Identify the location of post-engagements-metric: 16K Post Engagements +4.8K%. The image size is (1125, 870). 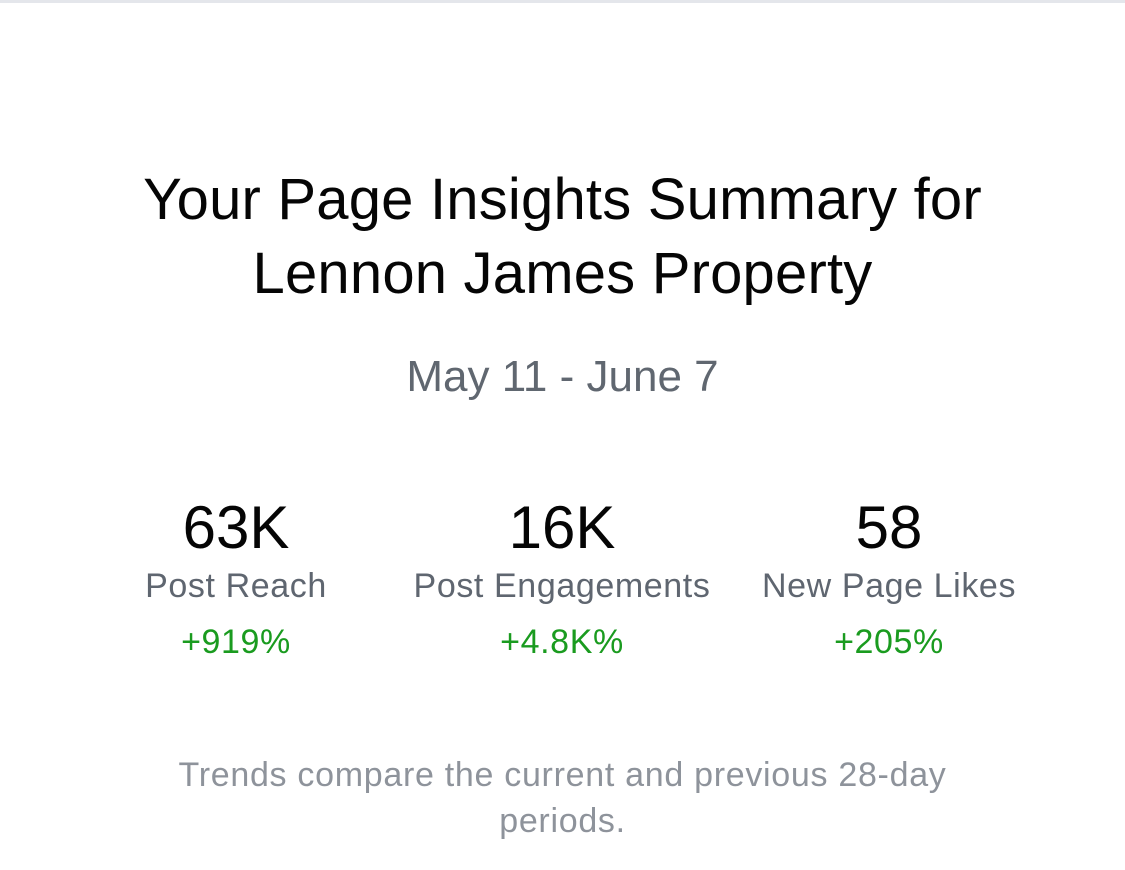
(562, 577).